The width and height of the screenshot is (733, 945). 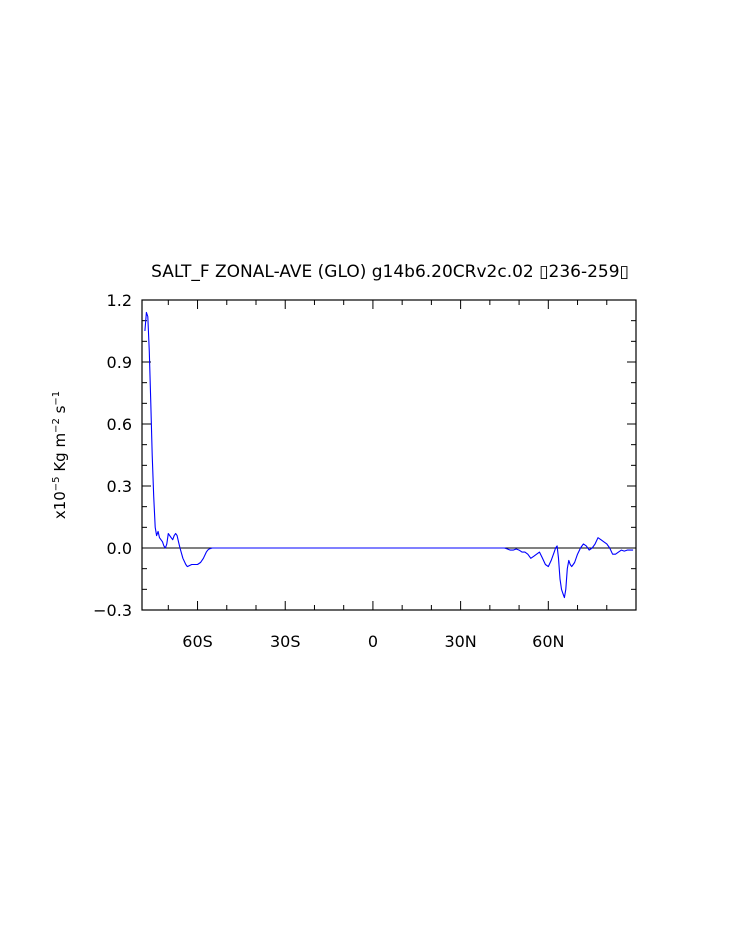 I want to click on y-tick-label: 0.9, so click(x=119, y=362).